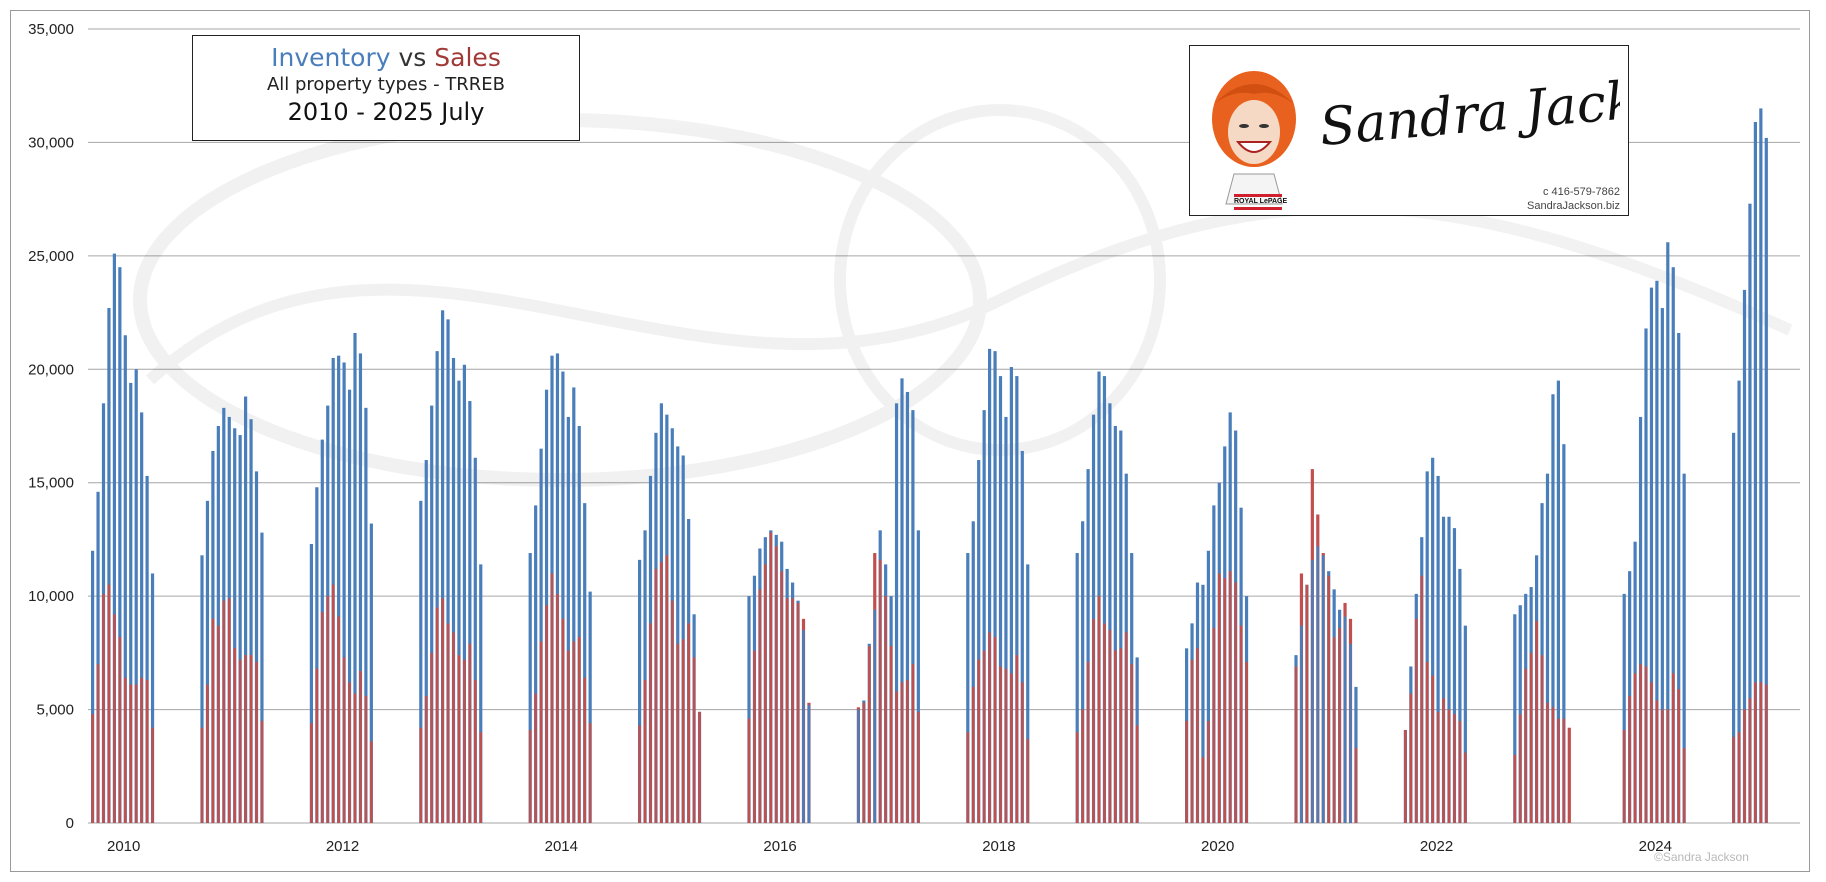  What do you see at coordinates (1261, 201) in the screenshot?
I see `brand-text: ROYAL LePAGE` at bounding box center [1261, 201].